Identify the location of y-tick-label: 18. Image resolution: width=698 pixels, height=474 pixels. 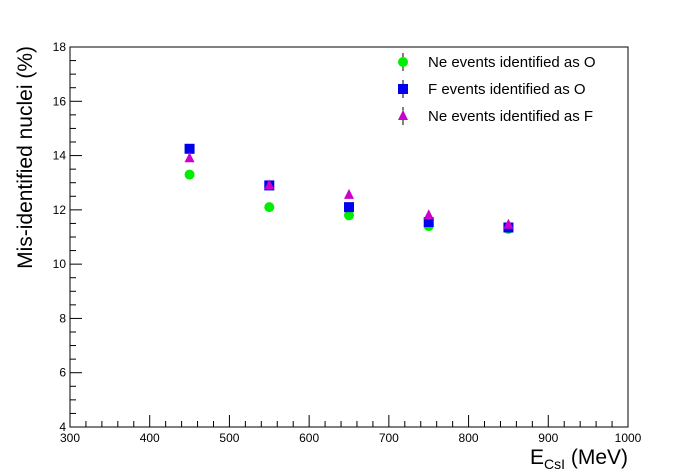
(60, 47).